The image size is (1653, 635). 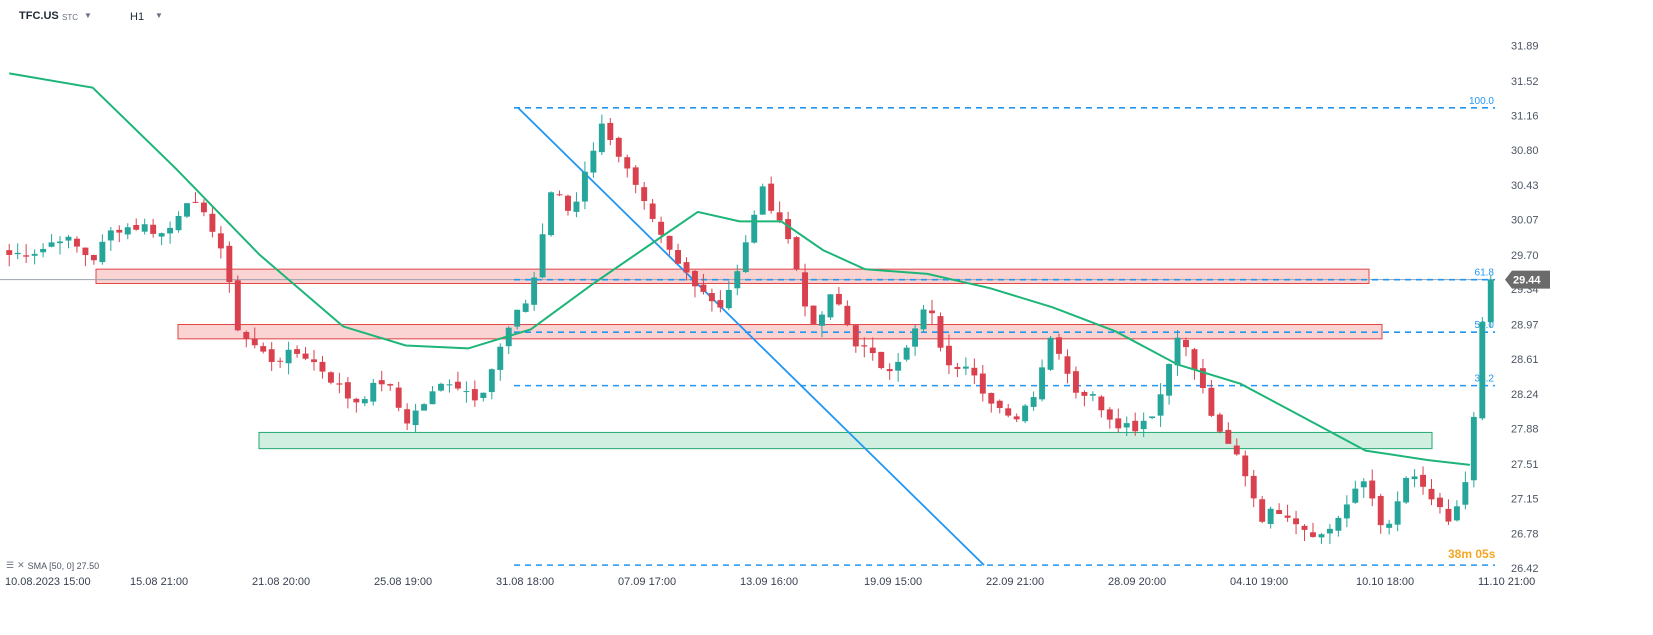 I want to click on x-axis-tick-label: 28.09 20:00, so click(x=1137, y=582).